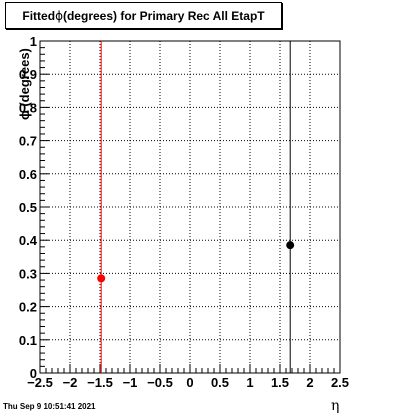 This screenshot has width=400, height=414. What do you see at coordinates (49, 406) in the screenshot?
I see `timestamp: Thu Sep 9 10:51:41 2021` at bounding box center [49, 406].